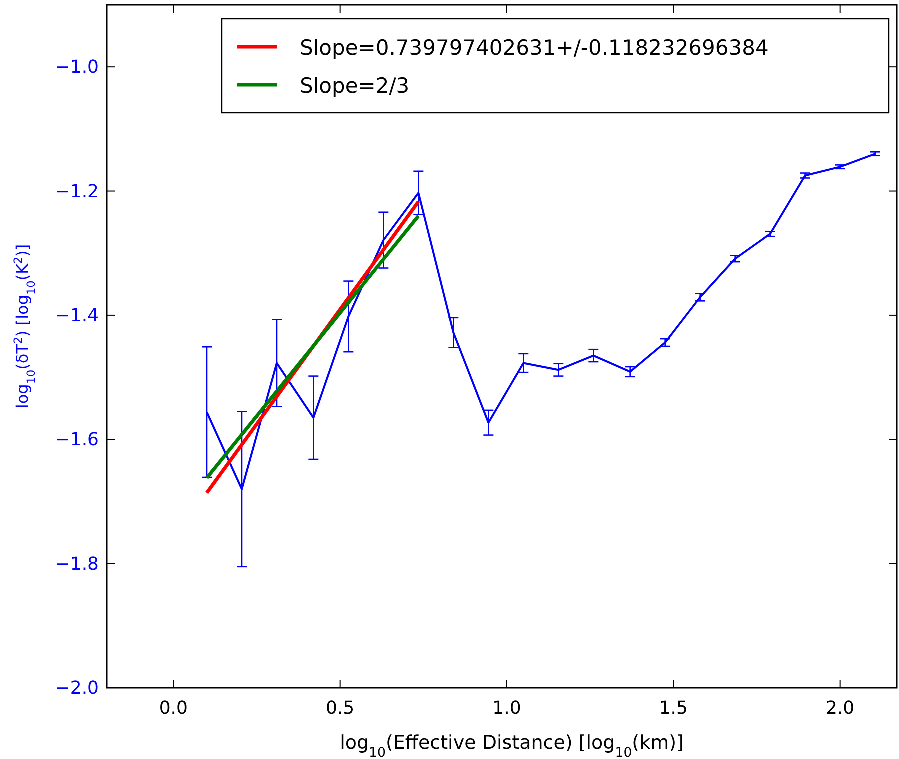 The width and height of the screenshot is (899, 759). What do you see at coordinates (77, 67) in the screenshot?
I see `y-tick-label: −1.0` at bounding box center [77, 67].